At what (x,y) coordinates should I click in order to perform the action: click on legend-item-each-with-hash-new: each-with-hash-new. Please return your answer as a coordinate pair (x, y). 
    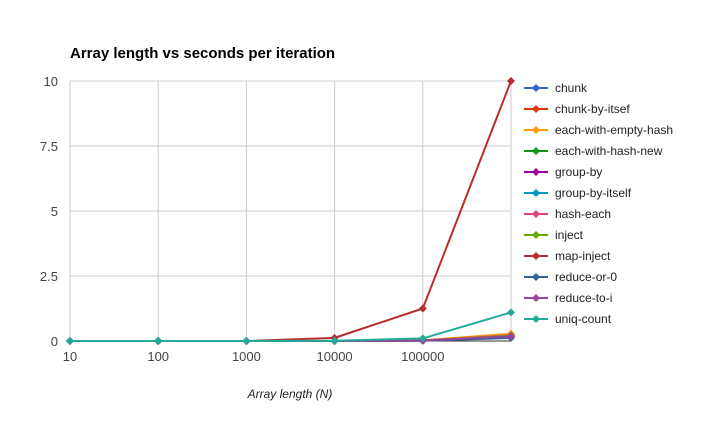
    Looking at the image, I should click on (593, 151).